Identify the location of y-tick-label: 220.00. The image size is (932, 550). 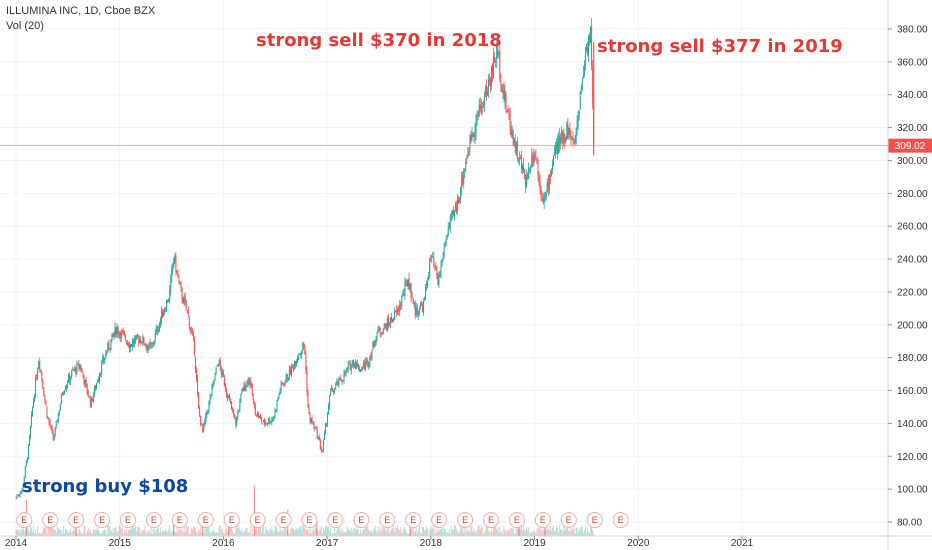
(912, 292).